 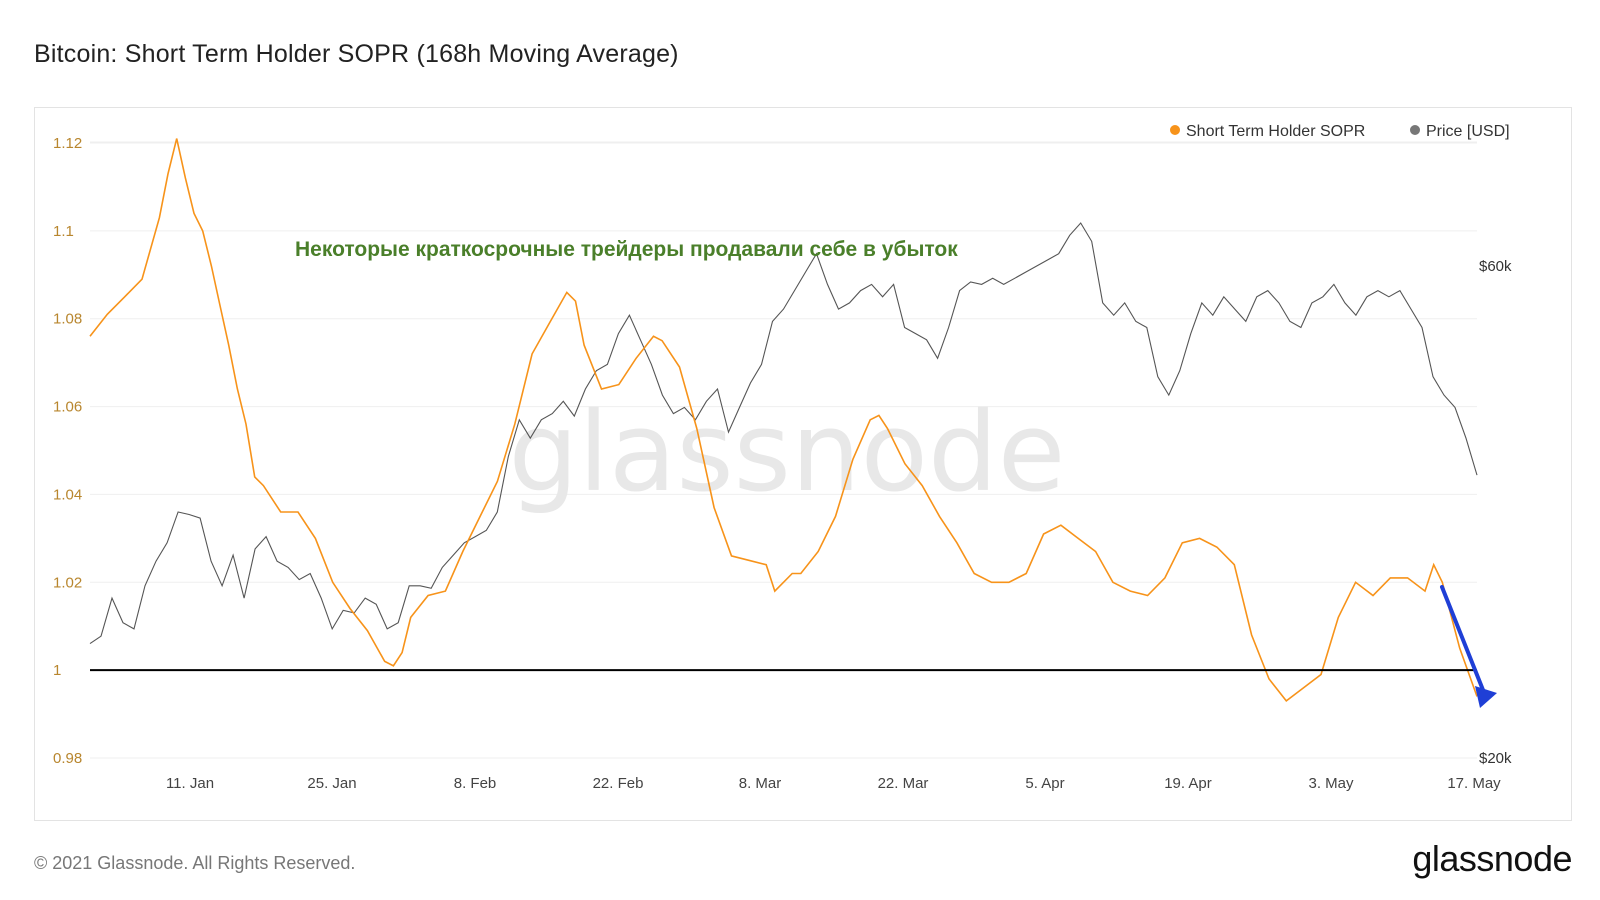 What do you see at coordinates (67, 494) in the screenshot?
I see `y-left-tick-label: 1.04` at bounding box center [67, 494].